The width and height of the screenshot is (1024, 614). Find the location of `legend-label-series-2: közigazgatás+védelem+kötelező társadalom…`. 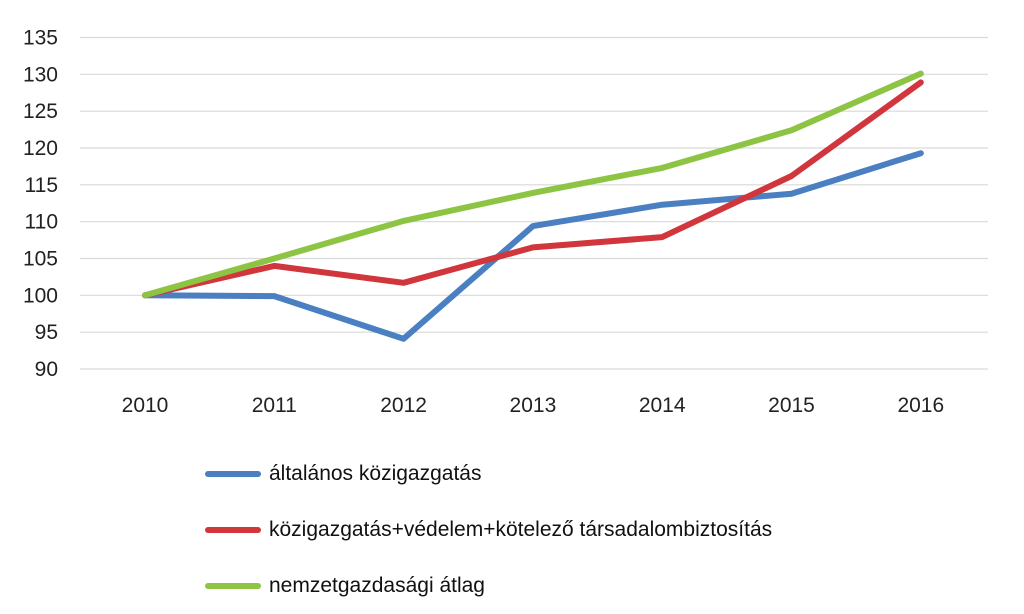

legend-label-series-2: közigazgatás+védelem+kötelező társadalom… is located at coordinates (521, 529).